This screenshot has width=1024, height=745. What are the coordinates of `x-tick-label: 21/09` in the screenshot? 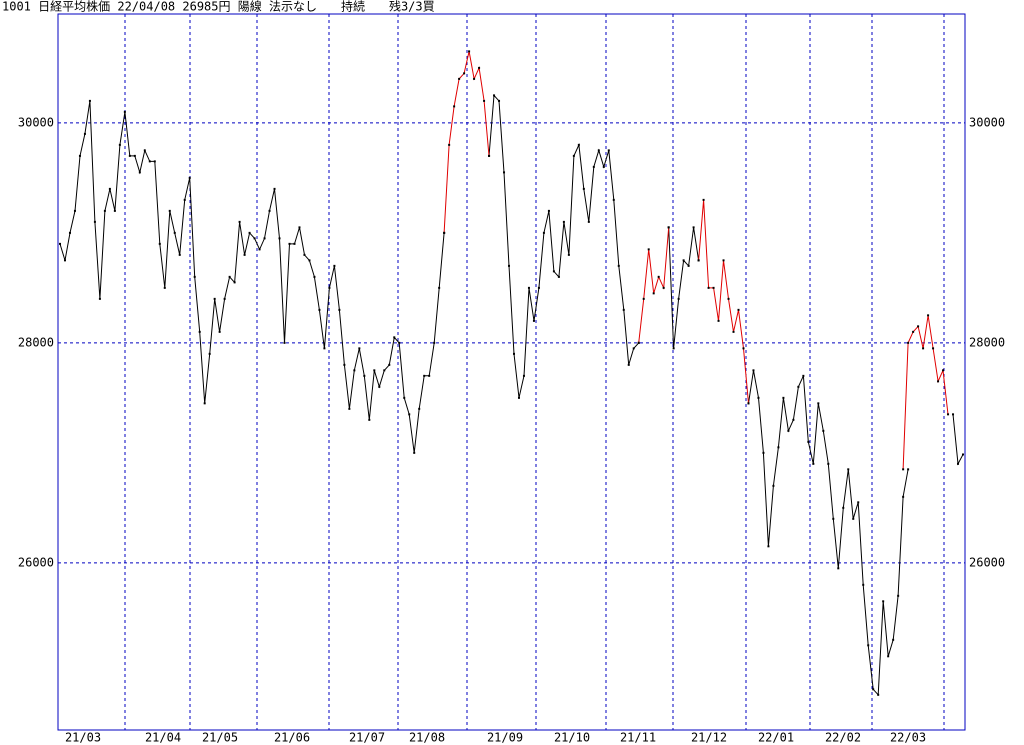 It's located at (505, 738).